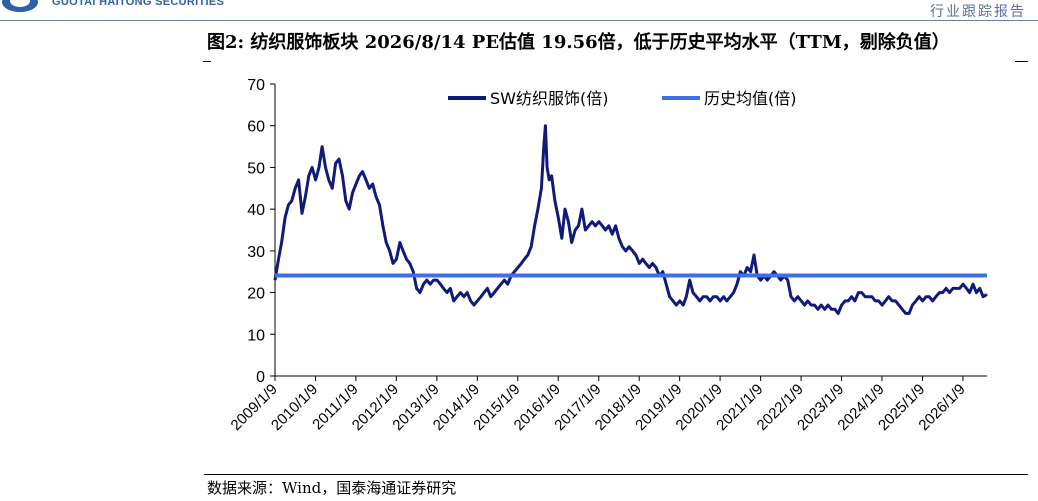 This screenshot has width=1038, height=501. What do you see at coordinates (332, 488) in the screenshot?
I see `source-note: 数据来源：Wind，国泰海通证券研究` at bounding box center [332, 488].